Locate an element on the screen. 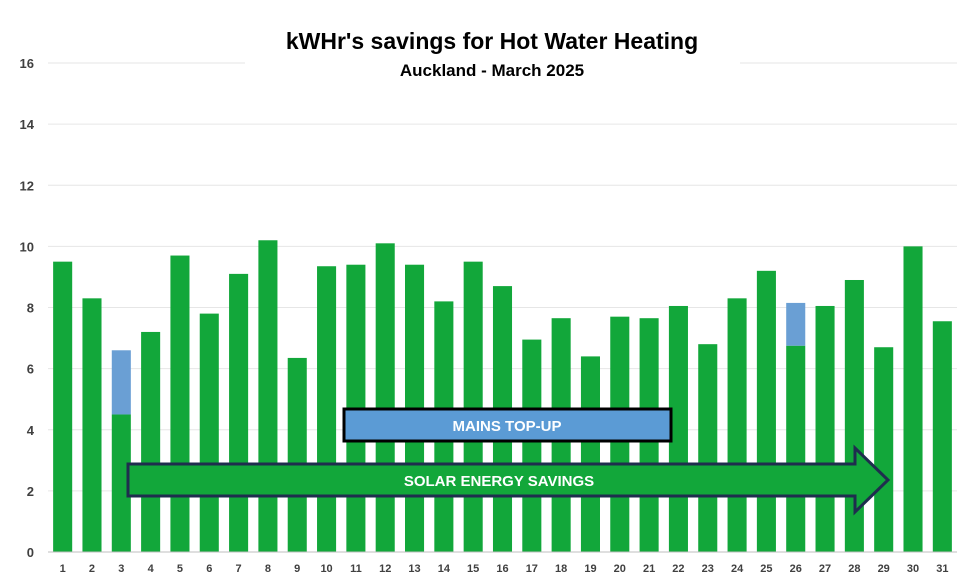 The image size is (969, 582). y-axis-tick-labels: 0 2 4 6 8 10 12 14 16 is located at coordinates (27, 308).